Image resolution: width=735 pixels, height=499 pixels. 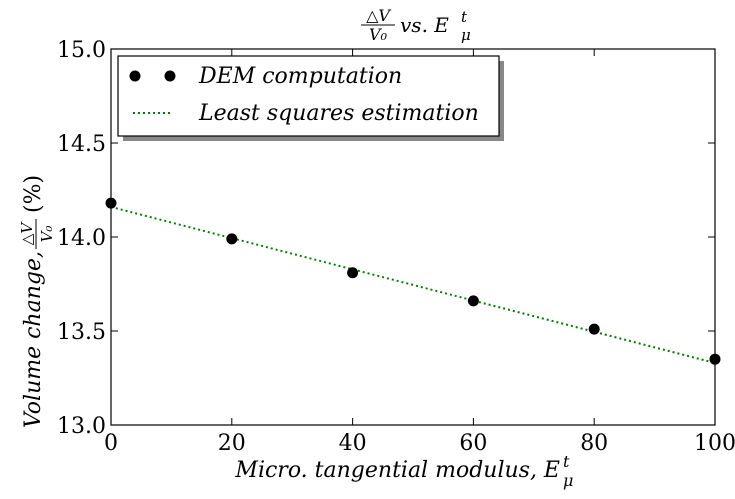 I want to click on x-axis-title-sub: μ, so click(x=568, y=480).